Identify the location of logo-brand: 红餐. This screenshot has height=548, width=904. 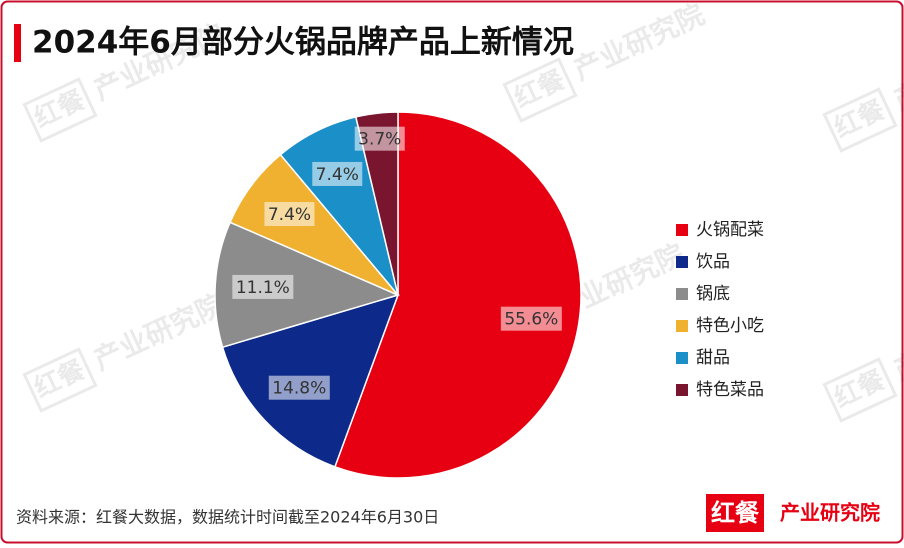
(735, 513).